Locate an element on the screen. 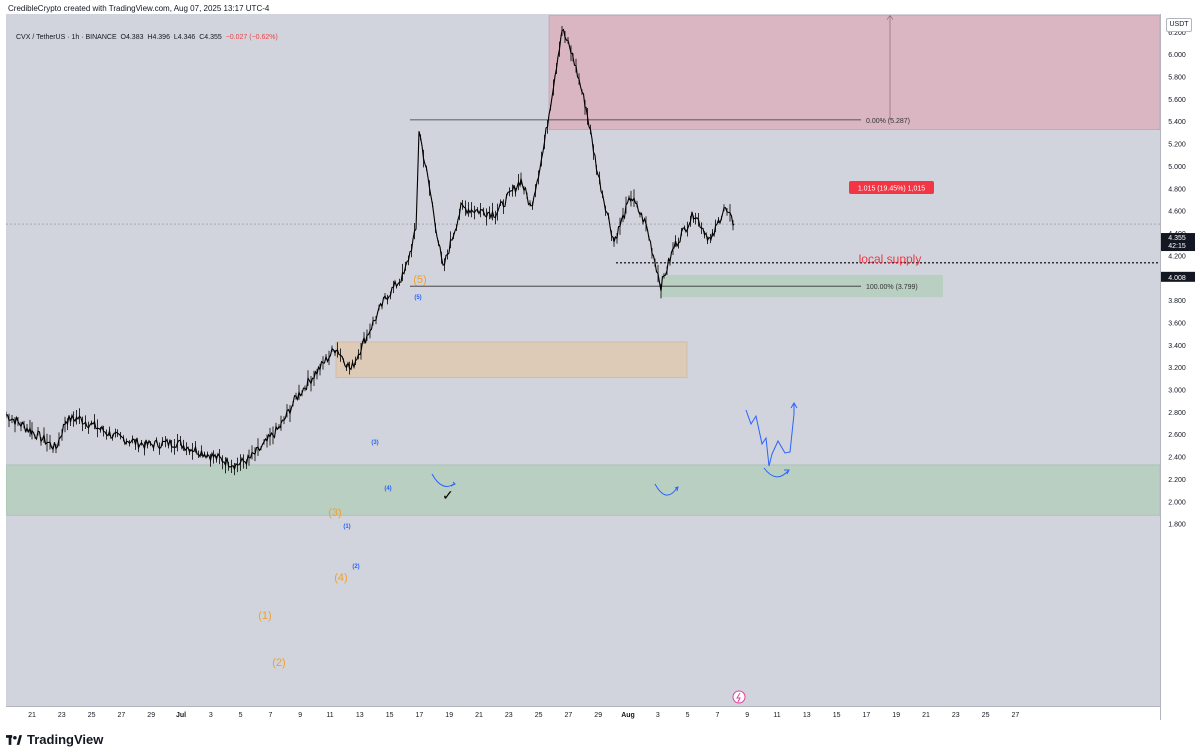 The image size is (1200, 755). legend-change: −0.027 (−0.62%) is located at coordinates (251, 37).